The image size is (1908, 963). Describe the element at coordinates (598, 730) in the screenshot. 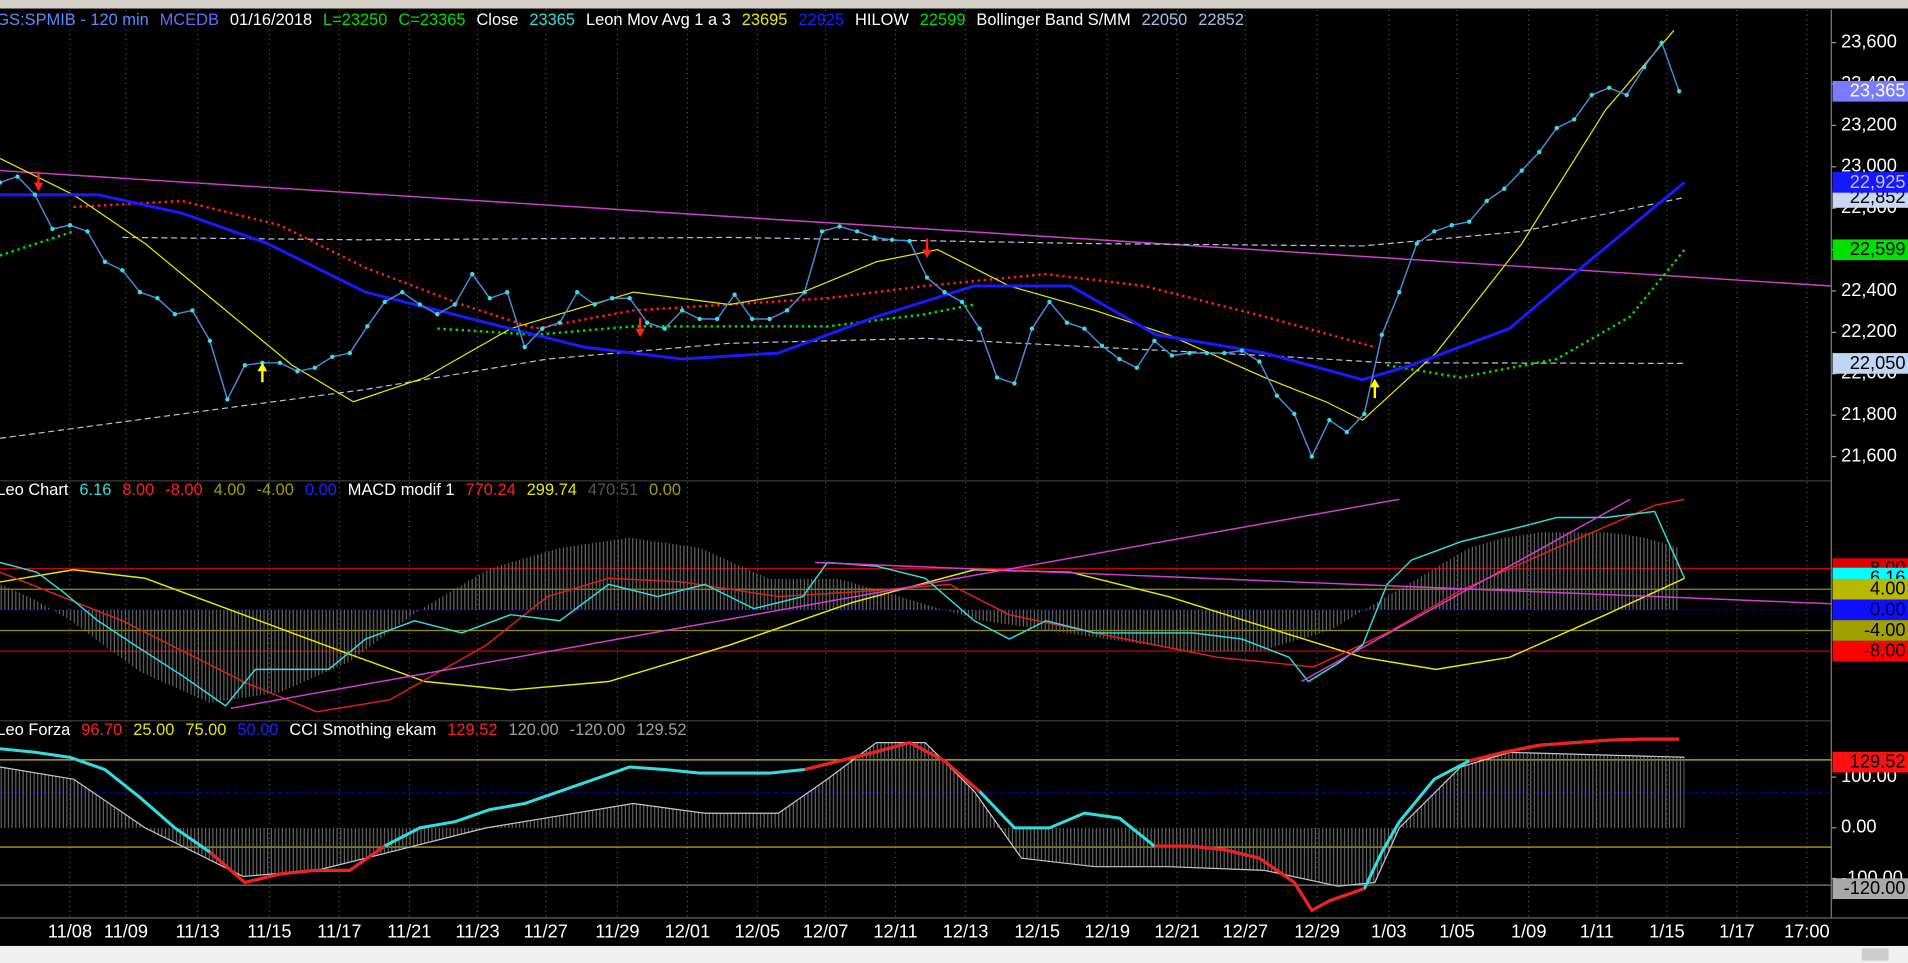

I see `legend-item: -120.00` at that location.